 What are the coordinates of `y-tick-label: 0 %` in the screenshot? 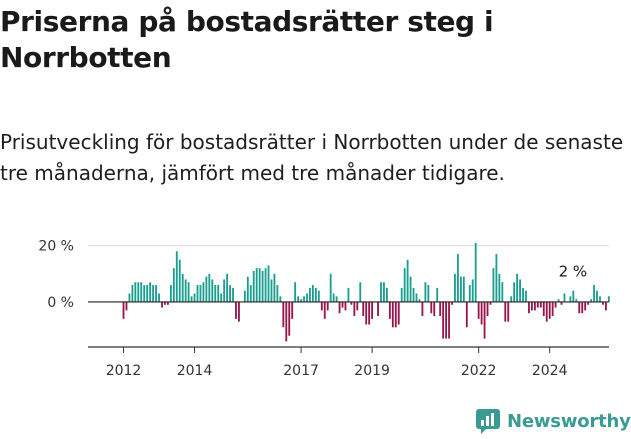 It's located at (60, 303).